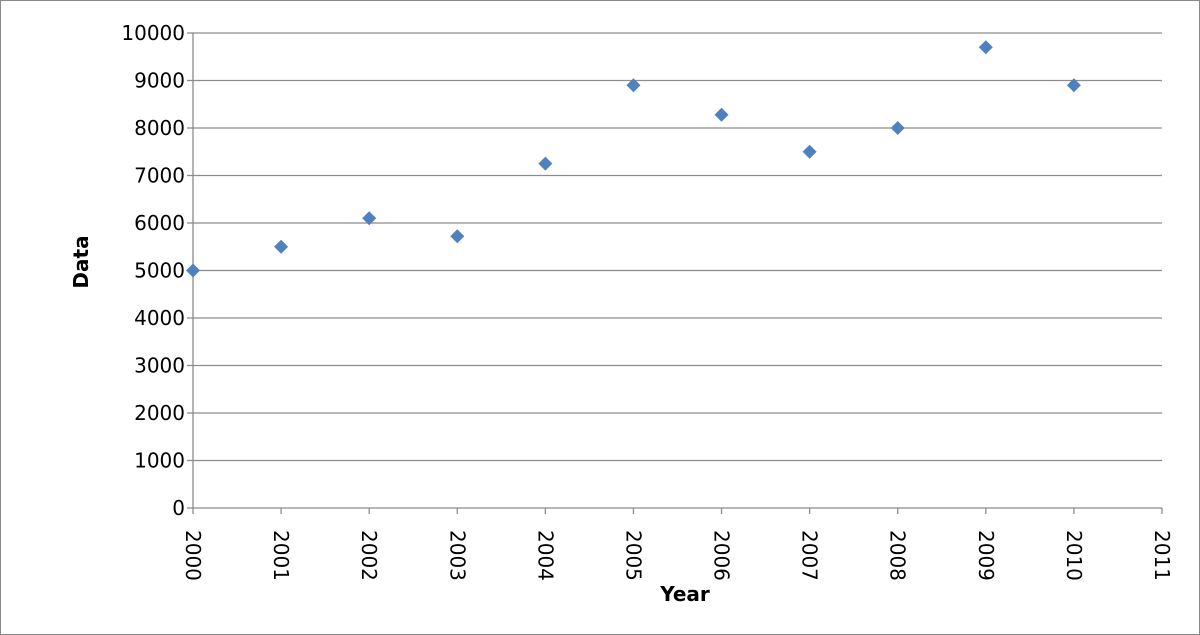  I want to click on x-tick-label: 2003, so click(457, 555).